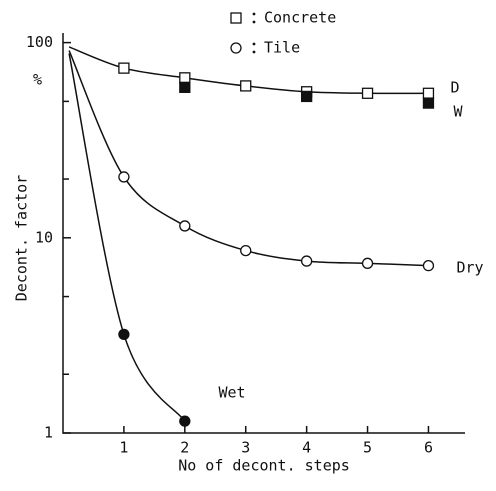 The image size is (496, 491). Describe the element at coordinates (184, 448) in the screenshot. I see `x-tick-label: 2` at that location.